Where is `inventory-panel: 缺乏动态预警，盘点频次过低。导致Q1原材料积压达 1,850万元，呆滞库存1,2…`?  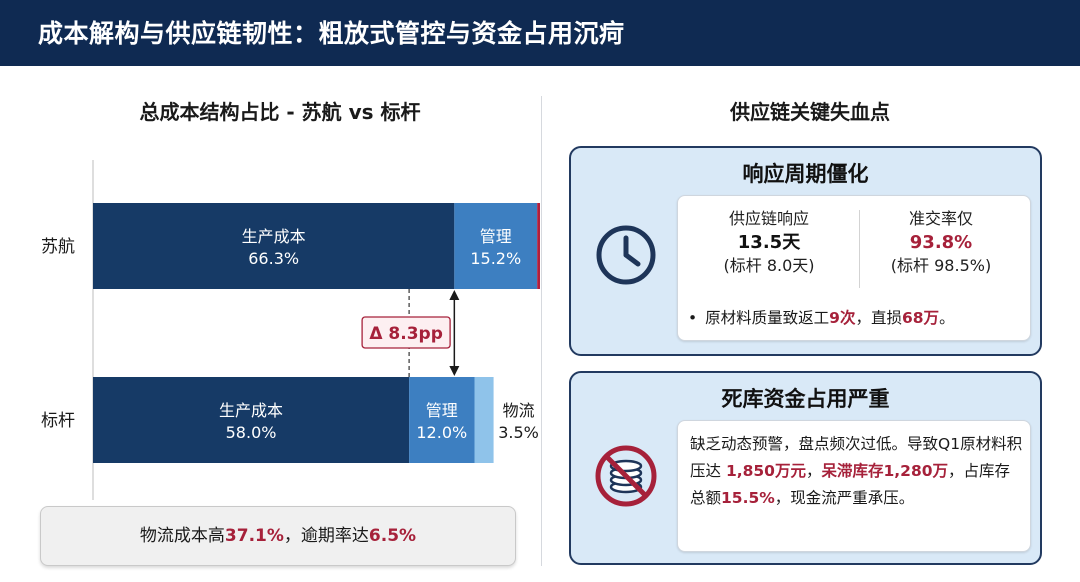 inventory-panel: 缺乏动态预警，盘点频次过低。导致Q1原材料积压达 1,850万元，呆滞库存1,2… is located at coordinates (854, 486).